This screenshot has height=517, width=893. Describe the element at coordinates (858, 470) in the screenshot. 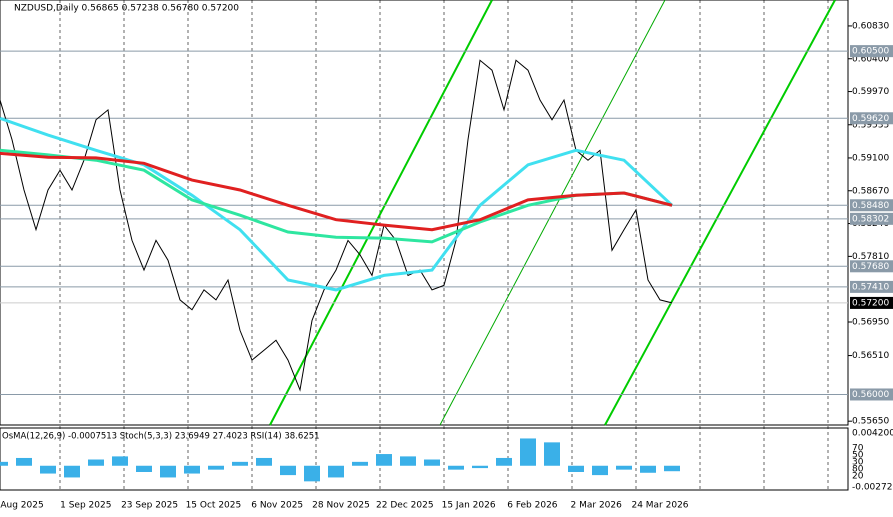

I see `indicator-level-label: 80` at that location.